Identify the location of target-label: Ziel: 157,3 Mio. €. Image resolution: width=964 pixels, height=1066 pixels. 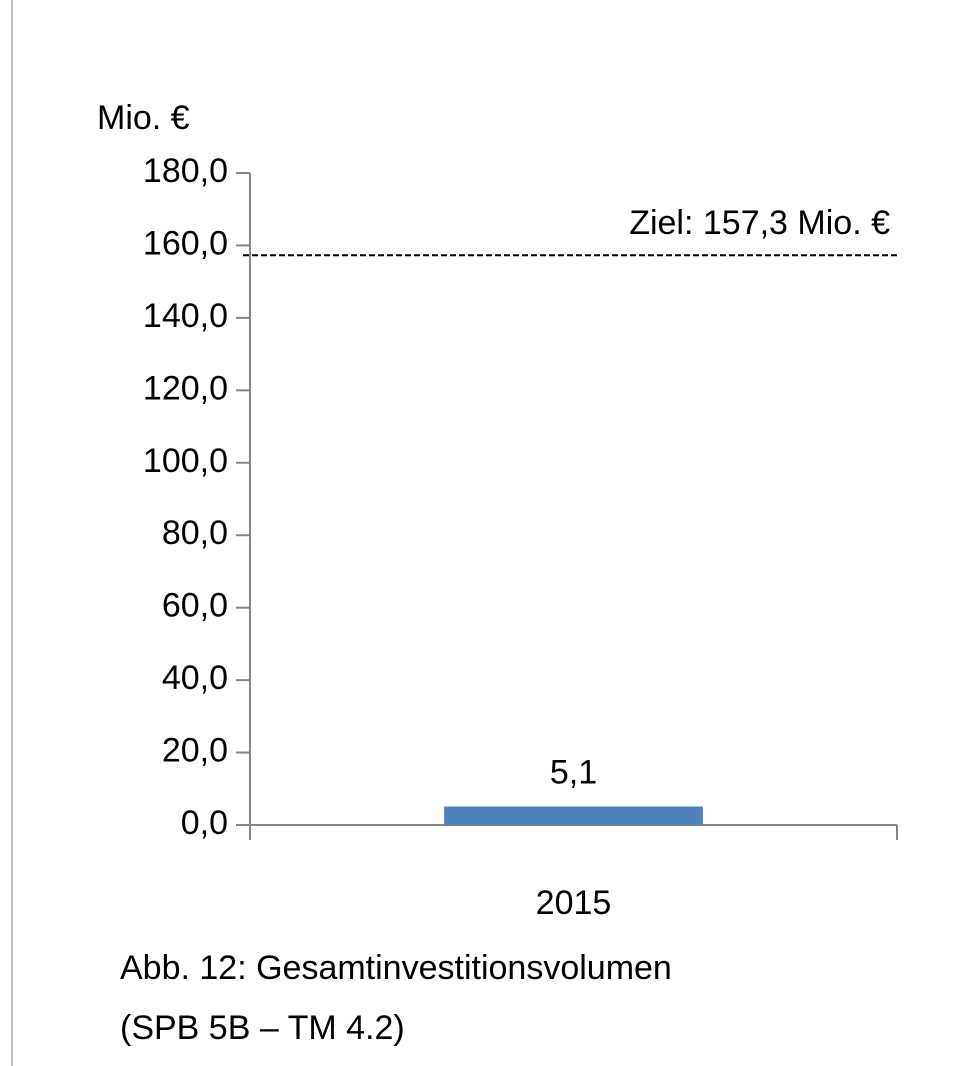
(759, 223).